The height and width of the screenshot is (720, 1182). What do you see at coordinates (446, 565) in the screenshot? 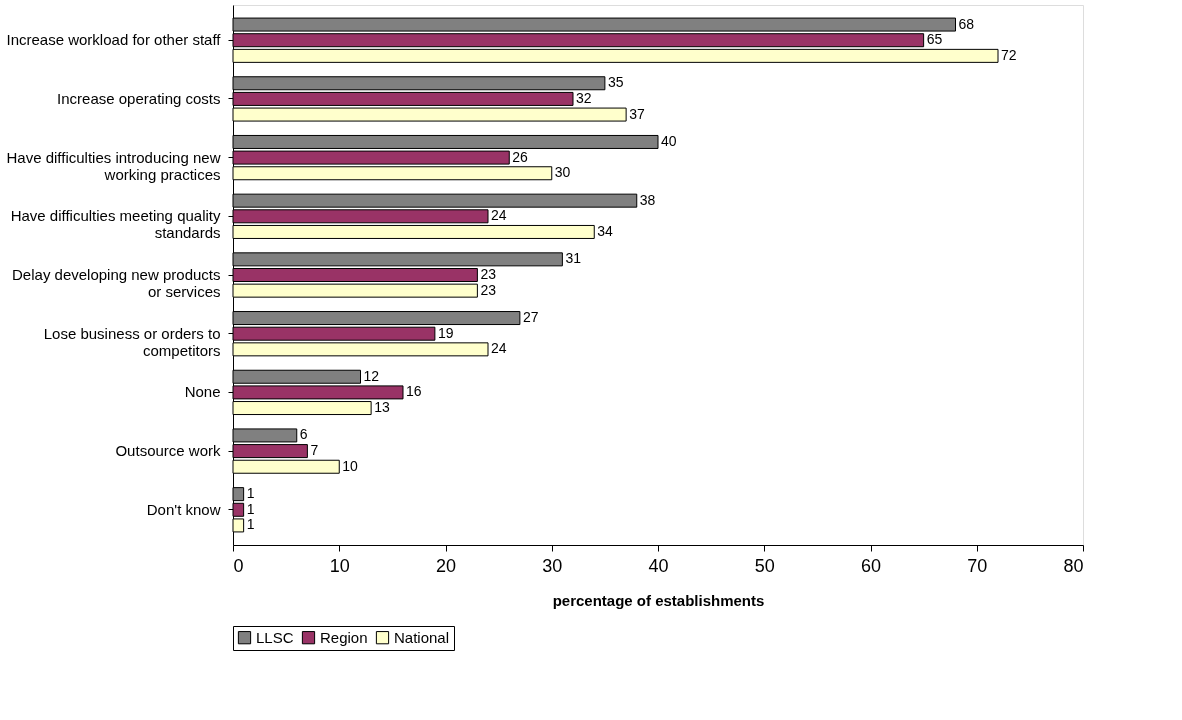
I see `x-tick-label: 20` at bounding box center [446, 565].